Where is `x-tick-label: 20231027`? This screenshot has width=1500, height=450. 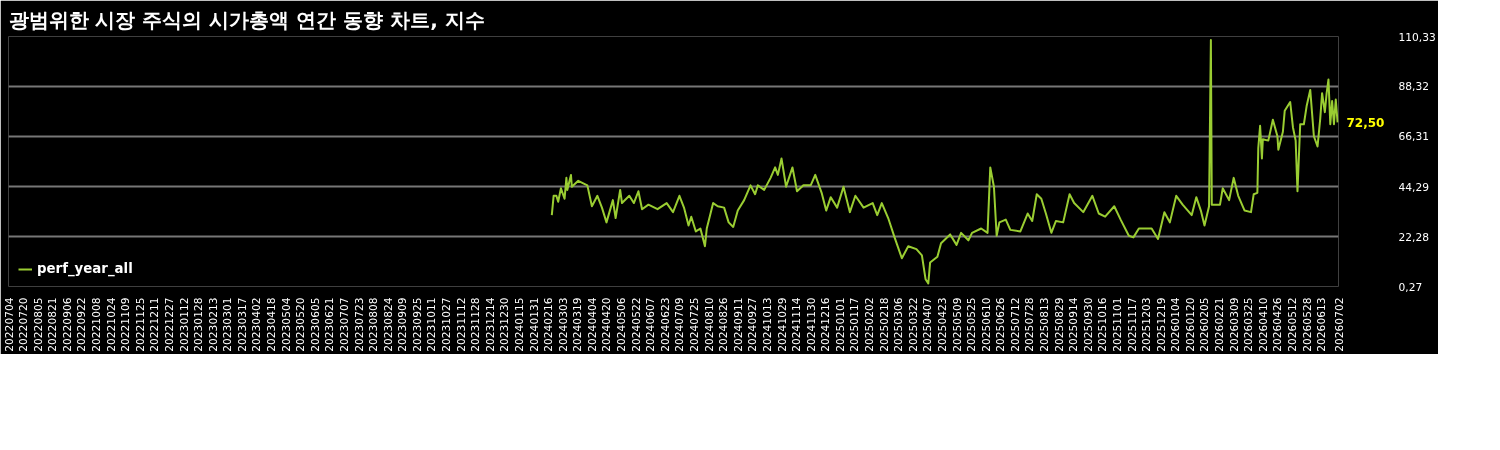 x-tick-label: 20231027 is located at coordinates (447, 324).